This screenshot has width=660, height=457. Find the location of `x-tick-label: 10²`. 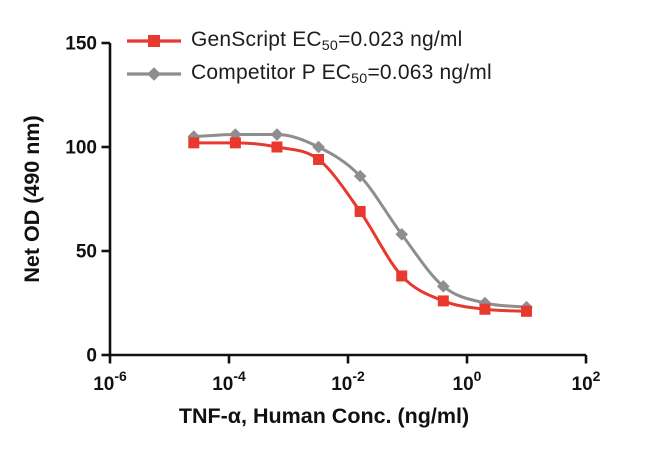

x-tick-label: 10² is located at coordinates (586, 381).